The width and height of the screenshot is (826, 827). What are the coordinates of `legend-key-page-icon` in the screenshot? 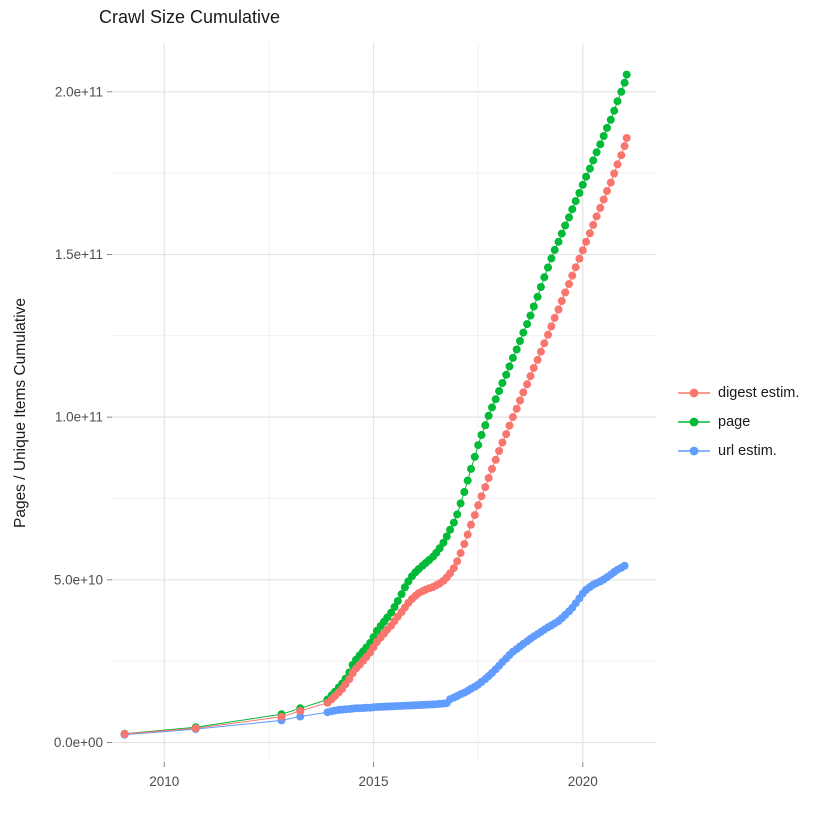 It's located at (694, 421).